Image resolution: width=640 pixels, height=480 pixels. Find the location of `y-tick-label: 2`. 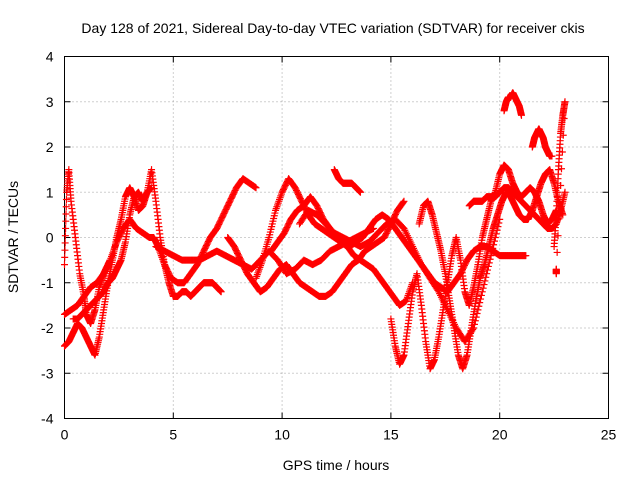

y-tick-label: 2 is located at coordinates (50, 147).